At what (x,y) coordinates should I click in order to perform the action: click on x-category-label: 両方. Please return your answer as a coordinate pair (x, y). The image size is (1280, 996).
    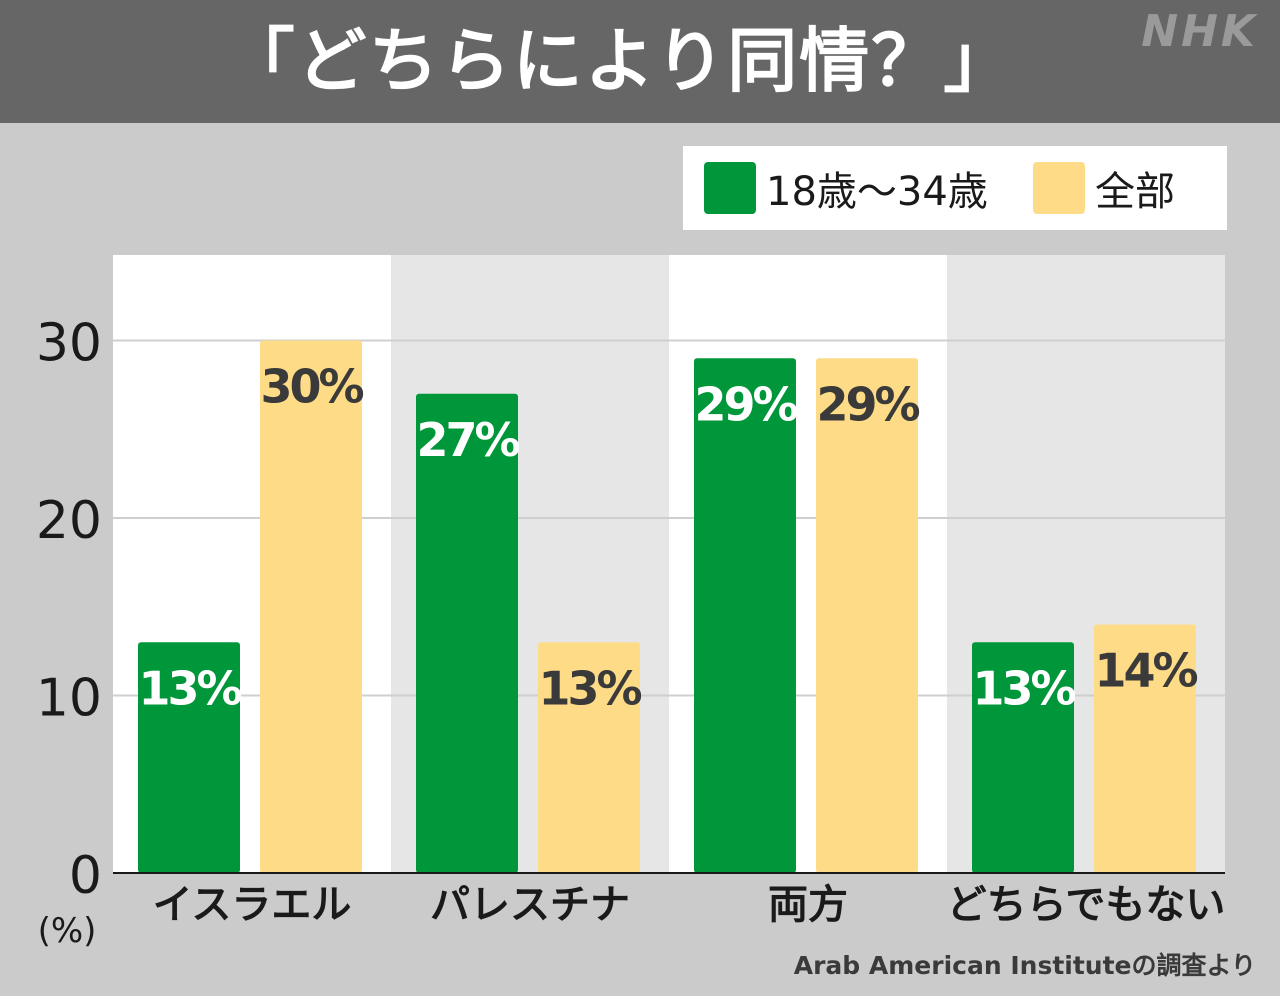
    Looking at the image, I should click on (808, 905).